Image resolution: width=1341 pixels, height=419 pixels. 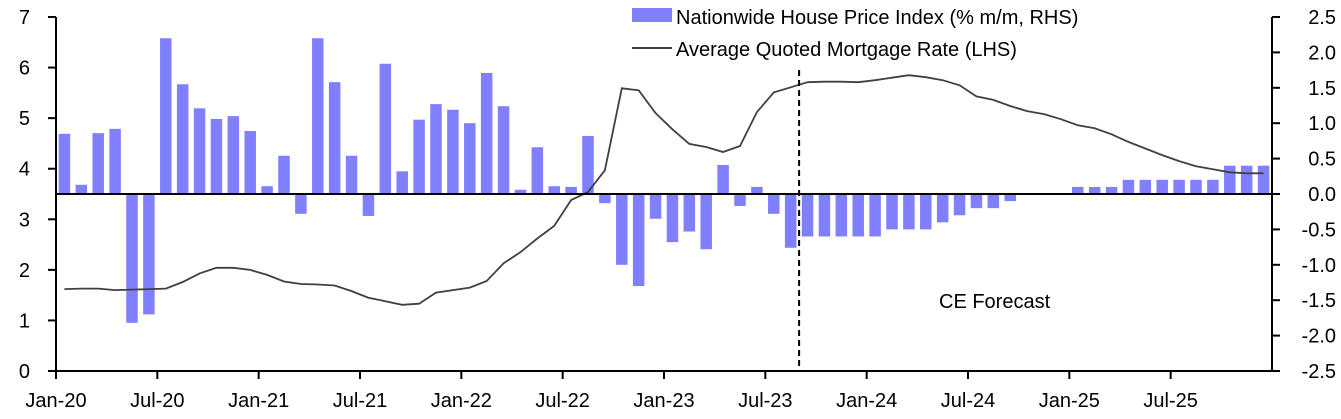 What do you see at coordinates (1170, 401) in the screenshot?
I see `x-tick-label: Jul-25` at bounding box center [1170, 401].